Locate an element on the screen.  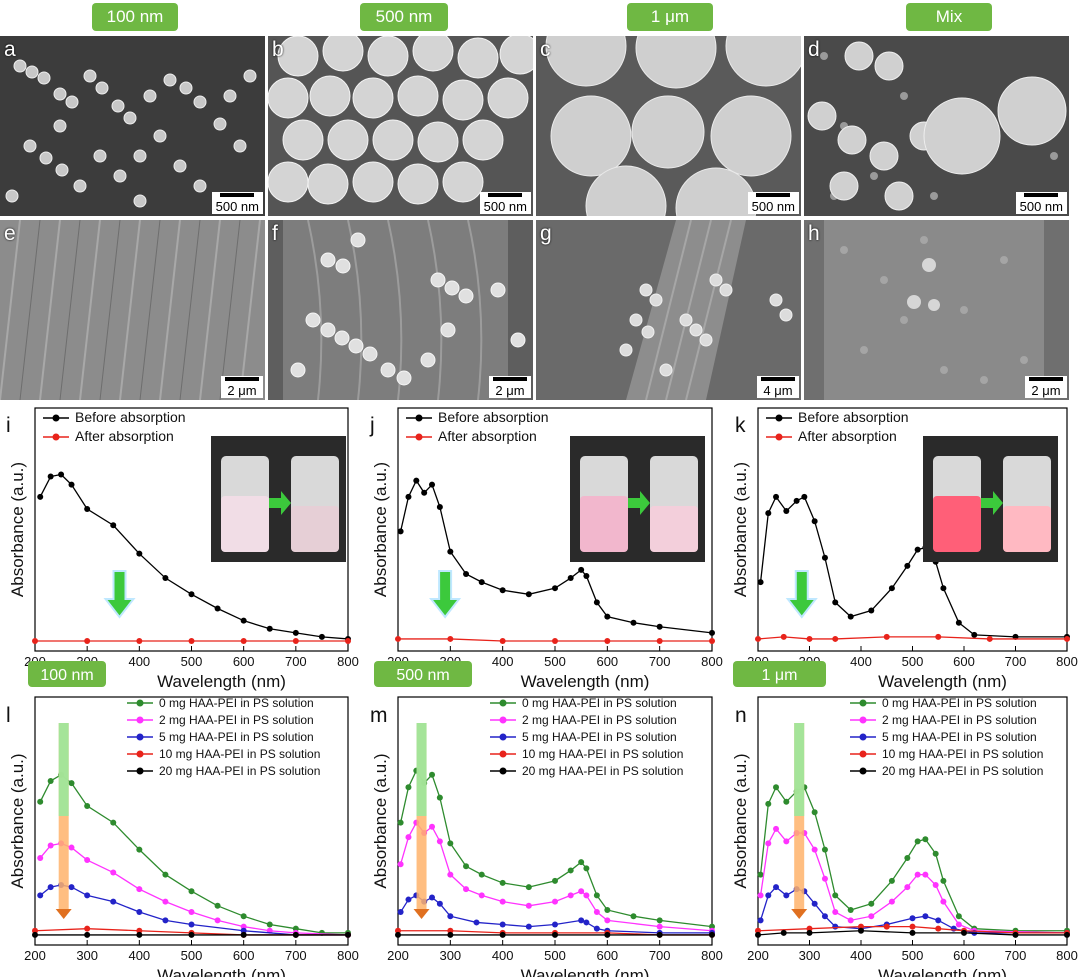
size-badge-label: 1 μm is located at coordinates (780, 675).